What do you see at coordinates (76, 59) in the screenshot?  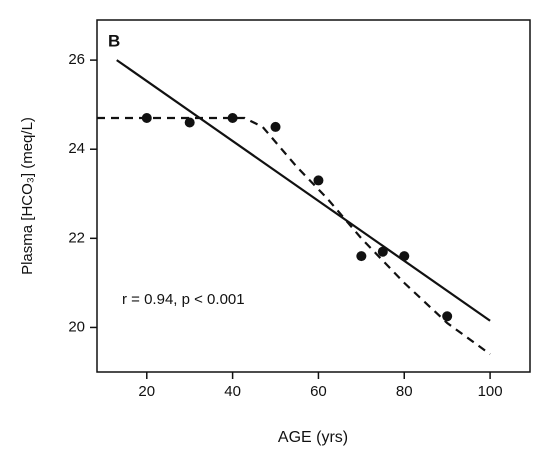 I see `y-tick-label: 26` at bounding box center [76, 59].